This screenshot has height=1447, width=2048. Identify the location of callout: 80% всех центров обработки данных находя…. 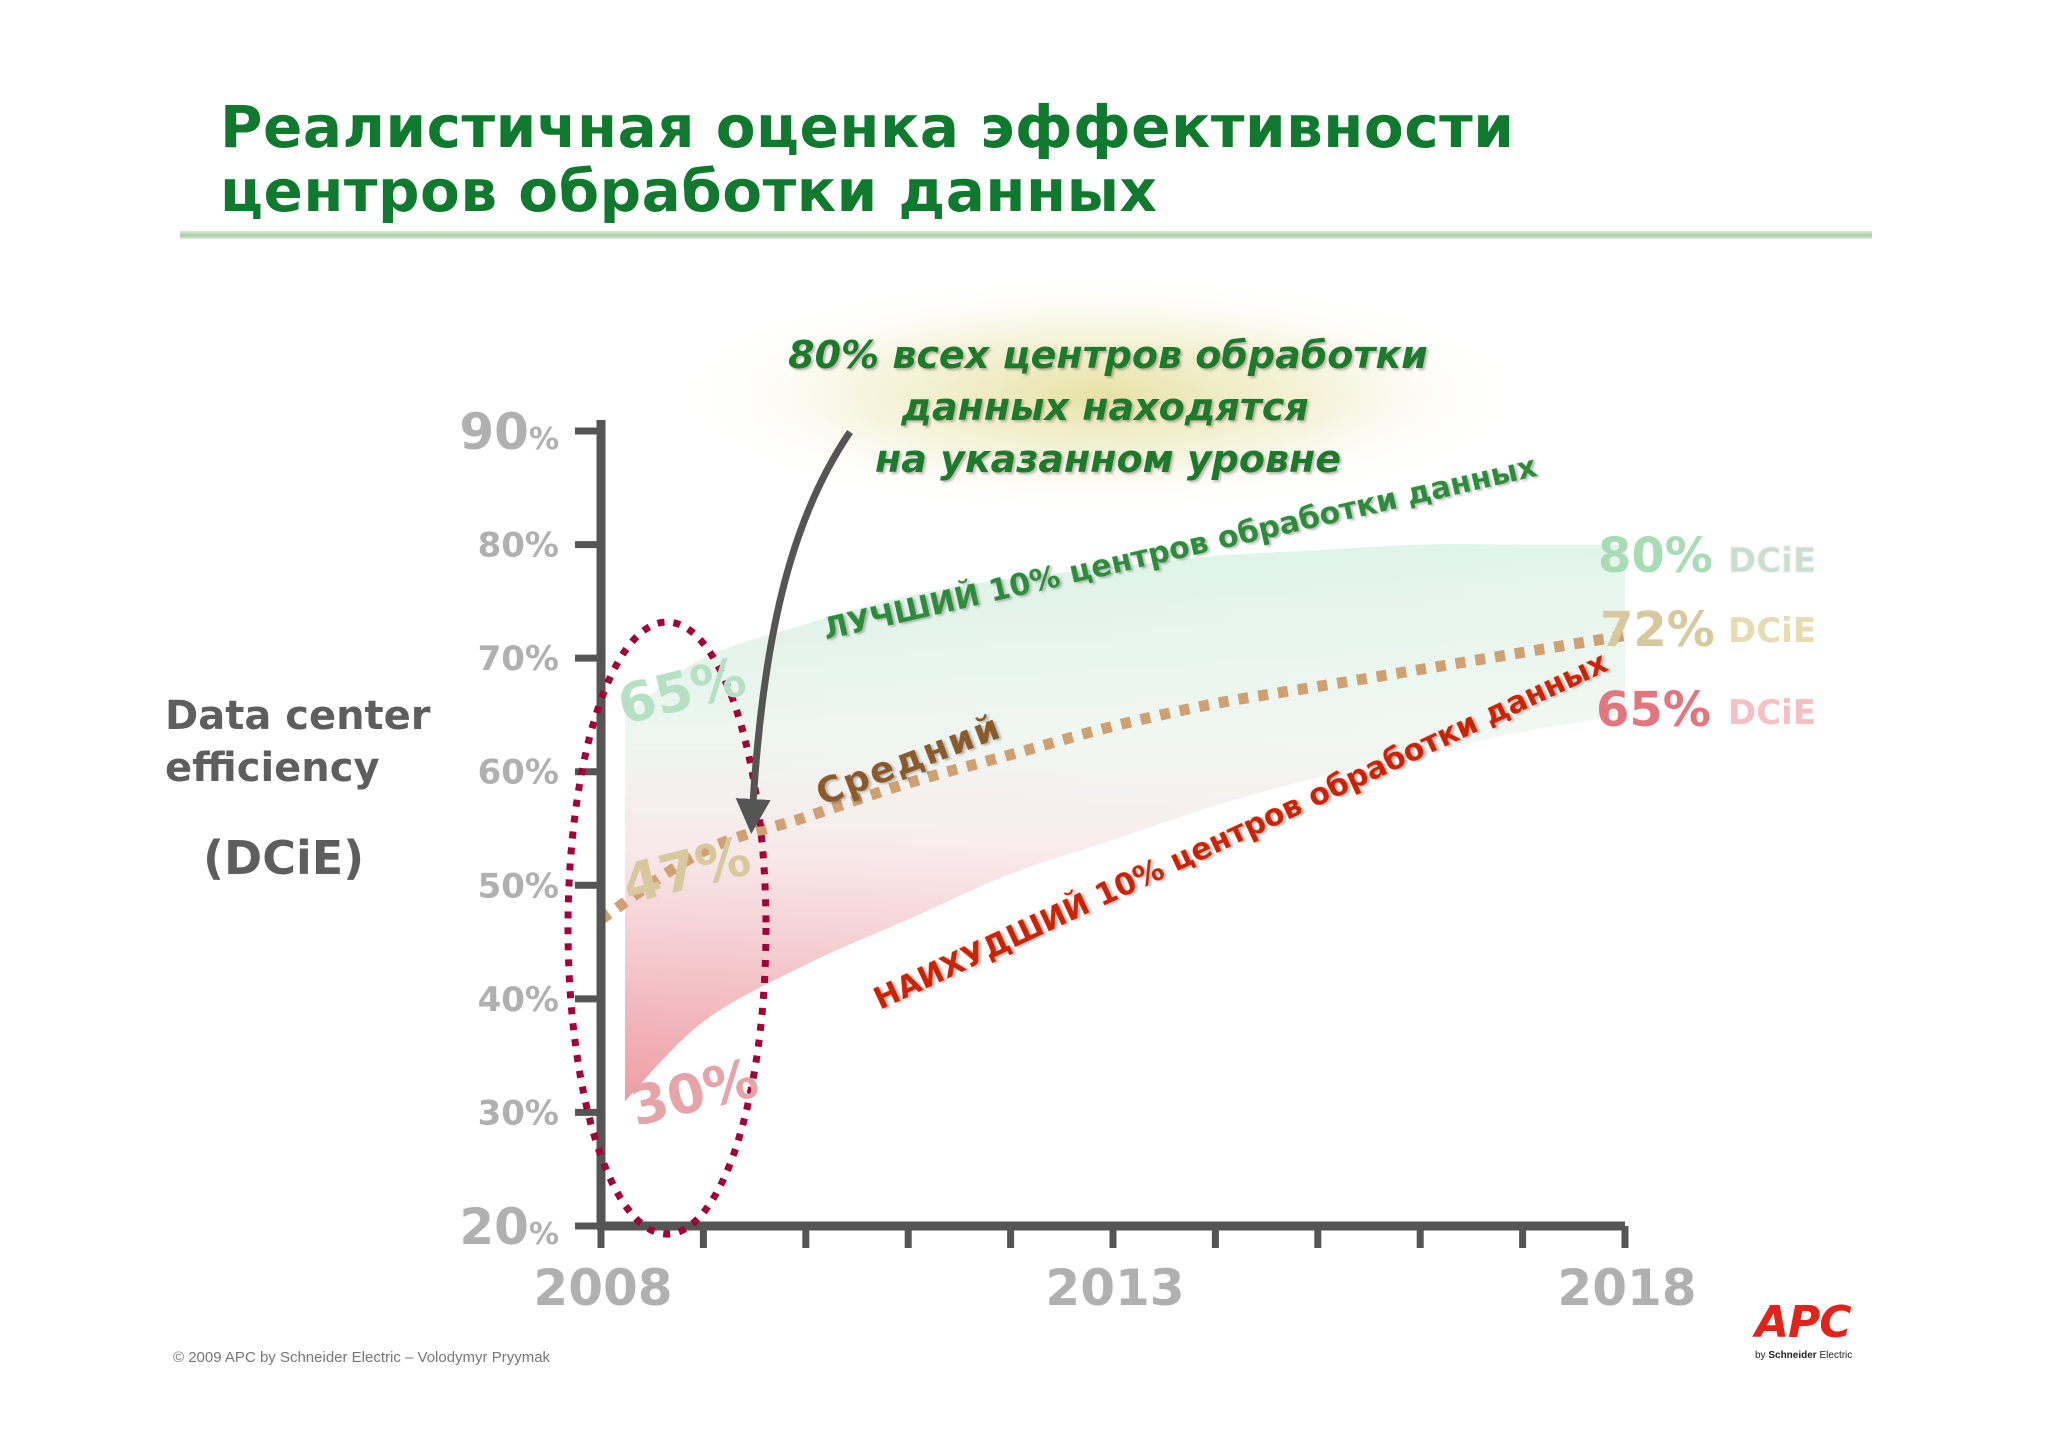
(1108, 407).